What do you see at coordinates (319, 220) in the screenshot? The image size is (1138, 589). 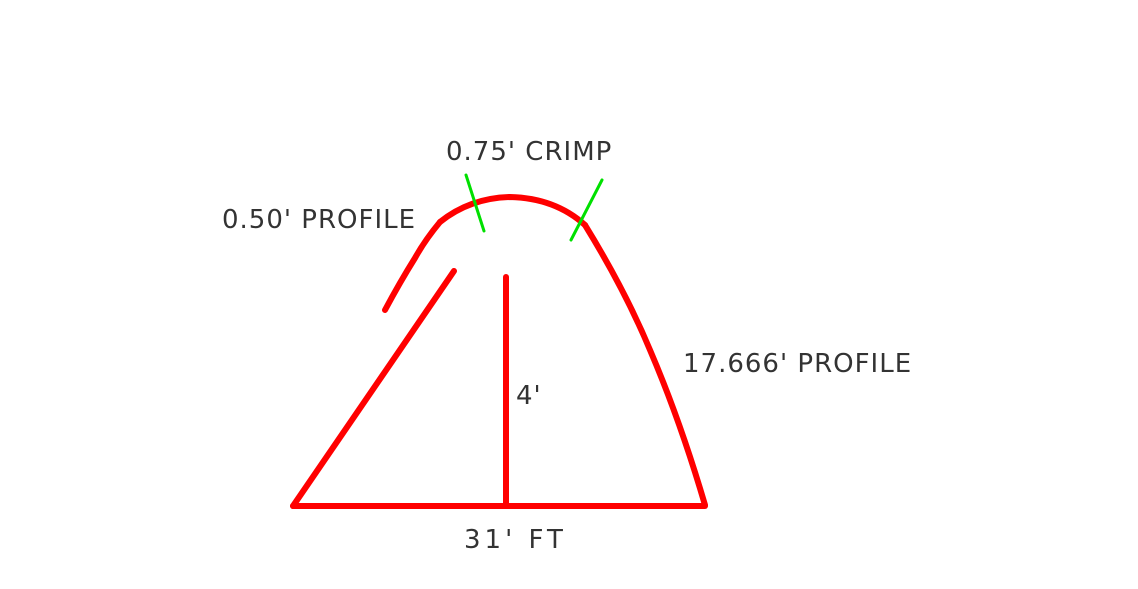 I see `left-profile-label: 0.50' PROFILE` at bounding box center [319, 220].